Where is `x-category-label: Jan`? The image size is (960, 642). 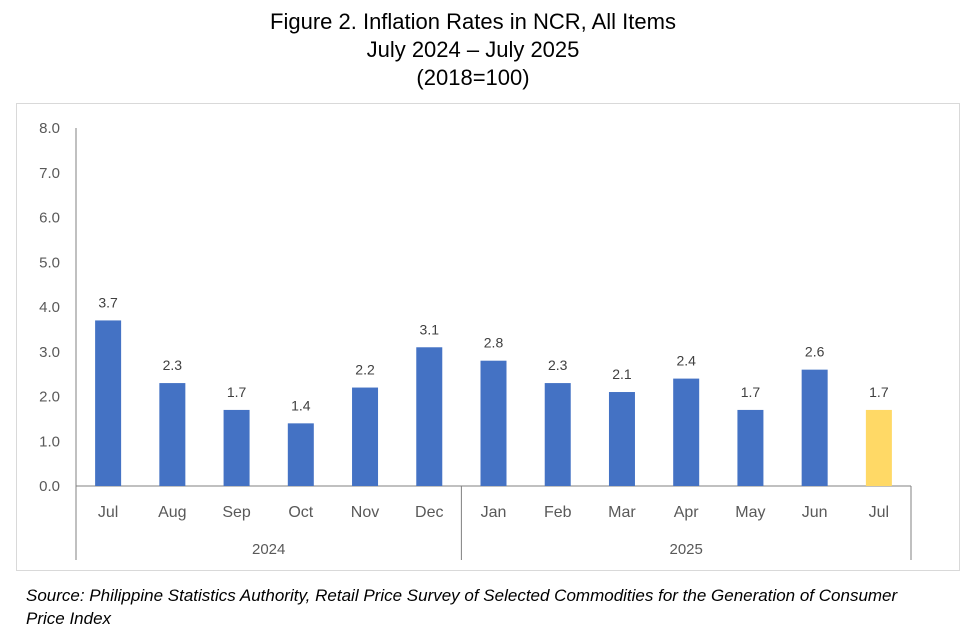 x-category-label: Jan is located at coordinates (494, 512).